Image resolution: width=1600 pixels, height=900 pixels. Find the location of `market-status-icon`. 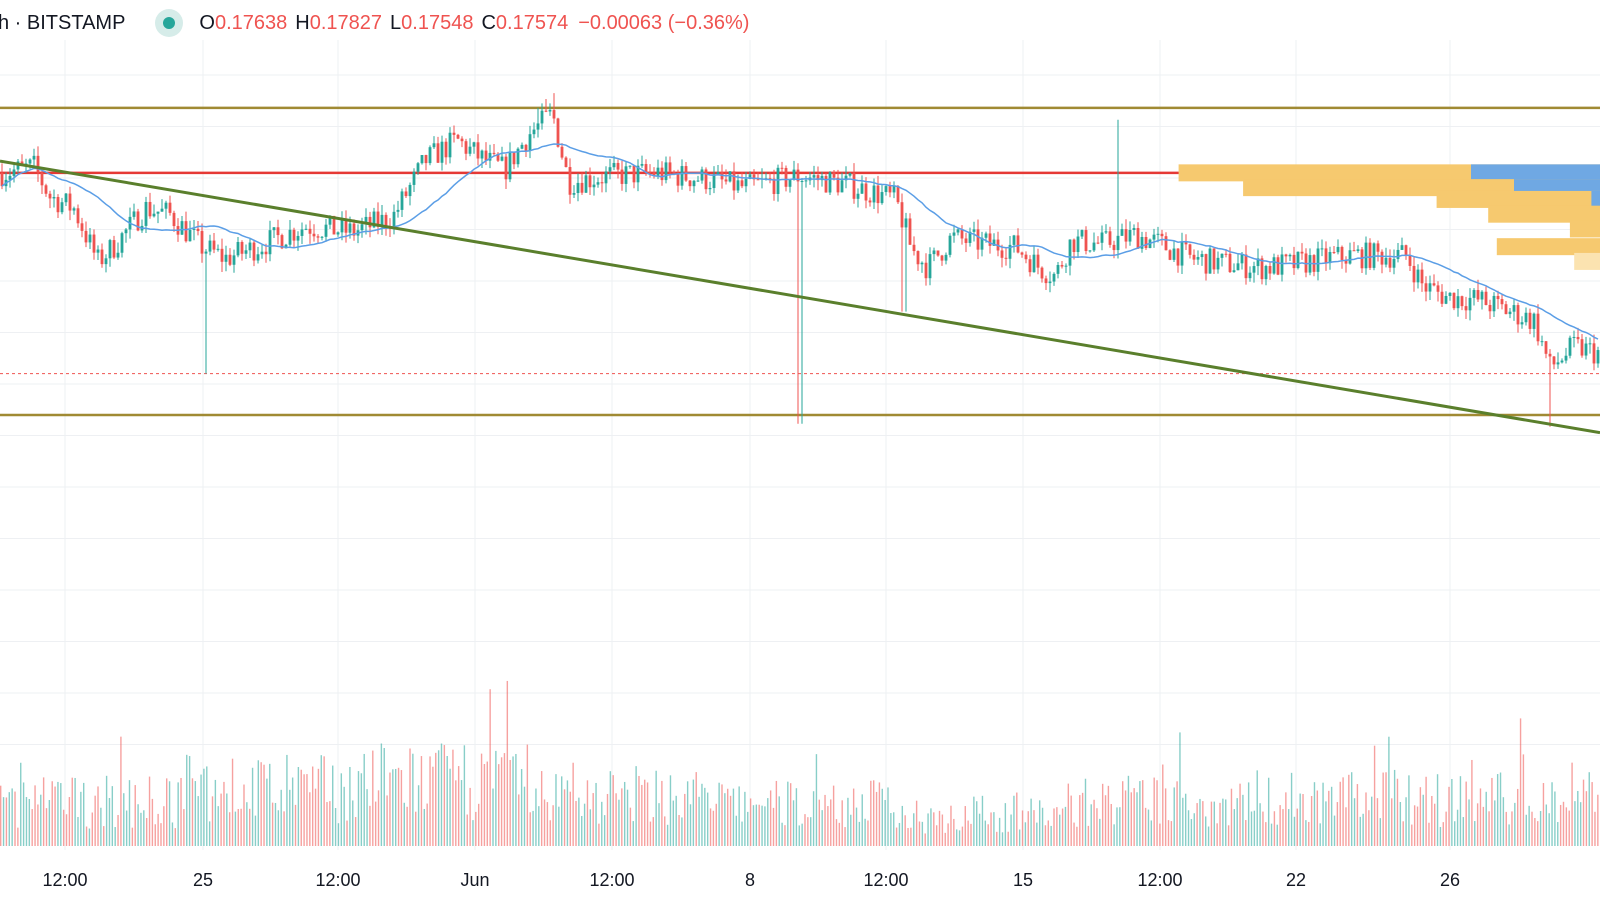

market-status-icon is located at coordinates (169, 23).